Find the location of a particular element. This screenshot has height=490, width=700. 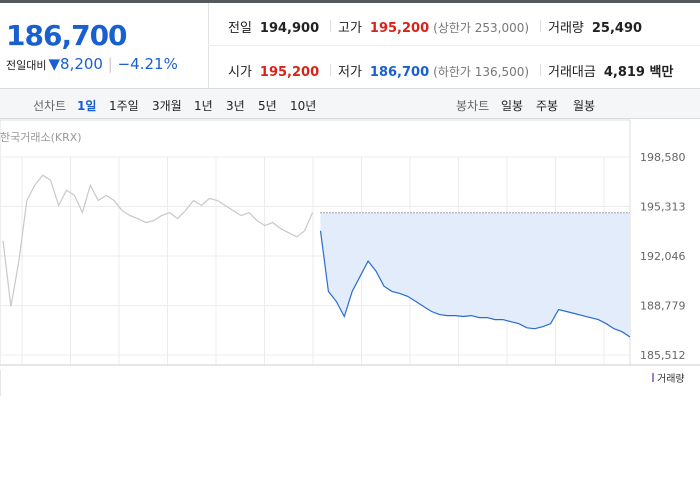

change-value: 8,200 is located at coordinates (81, 64).